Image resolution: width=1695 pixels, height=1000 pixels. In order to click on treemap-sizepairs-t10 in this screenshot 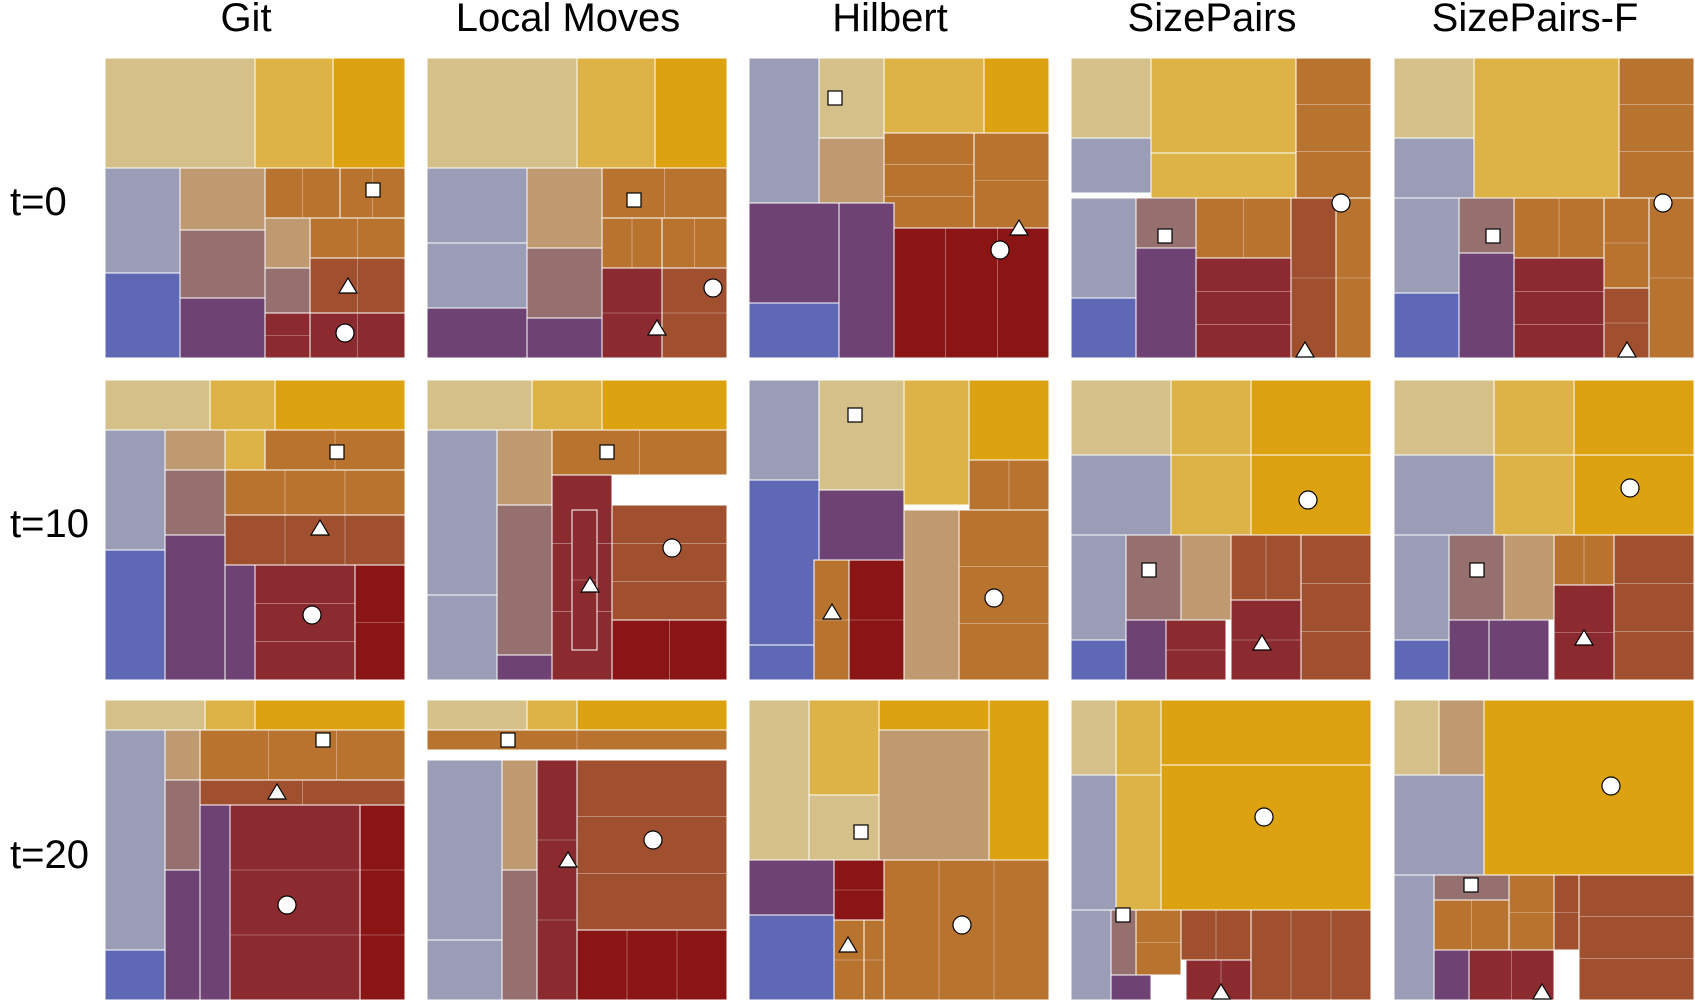, I will do `click(1221, 530)`.